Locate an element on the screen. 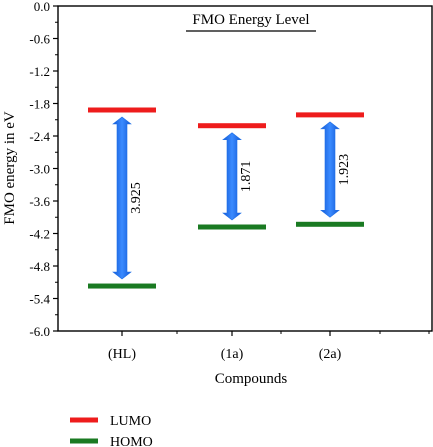 The height and width of the screenshot is (447, 433). y-tick-label: -4.2 is located at coordinates (39, 234).